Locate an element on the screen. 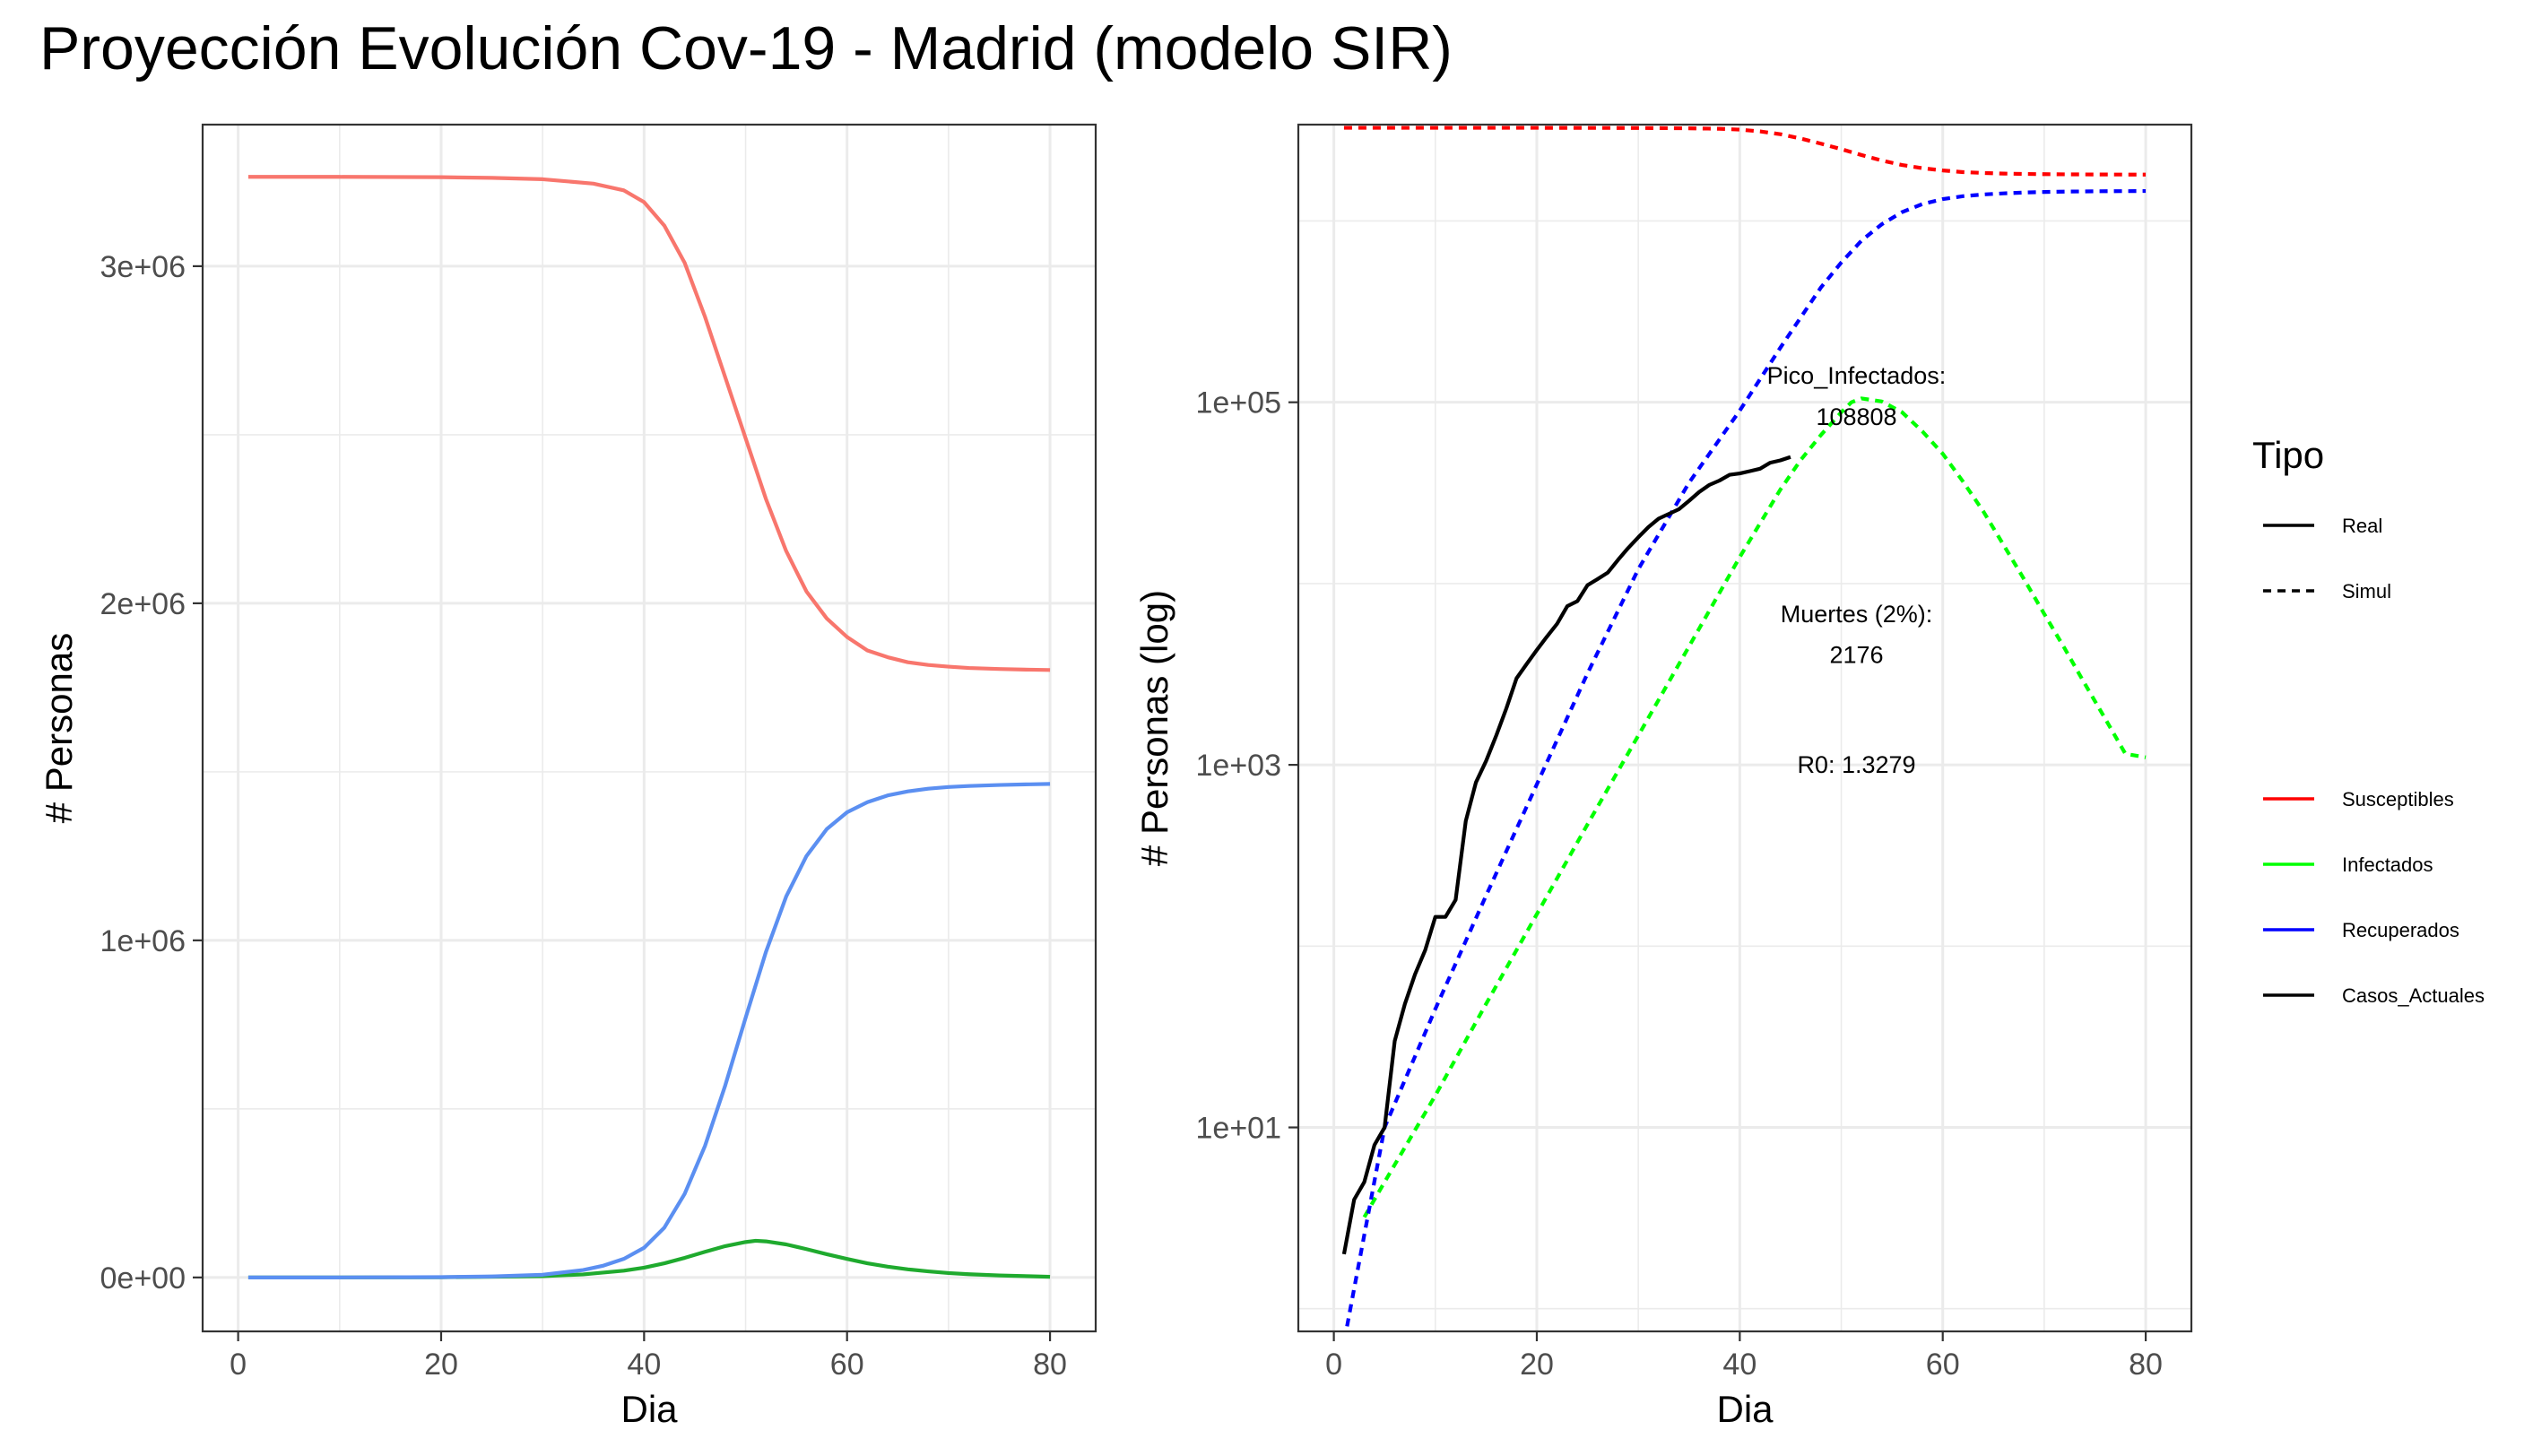  right-x-tick-label: 80 is located at coordinates (2146, 1365).